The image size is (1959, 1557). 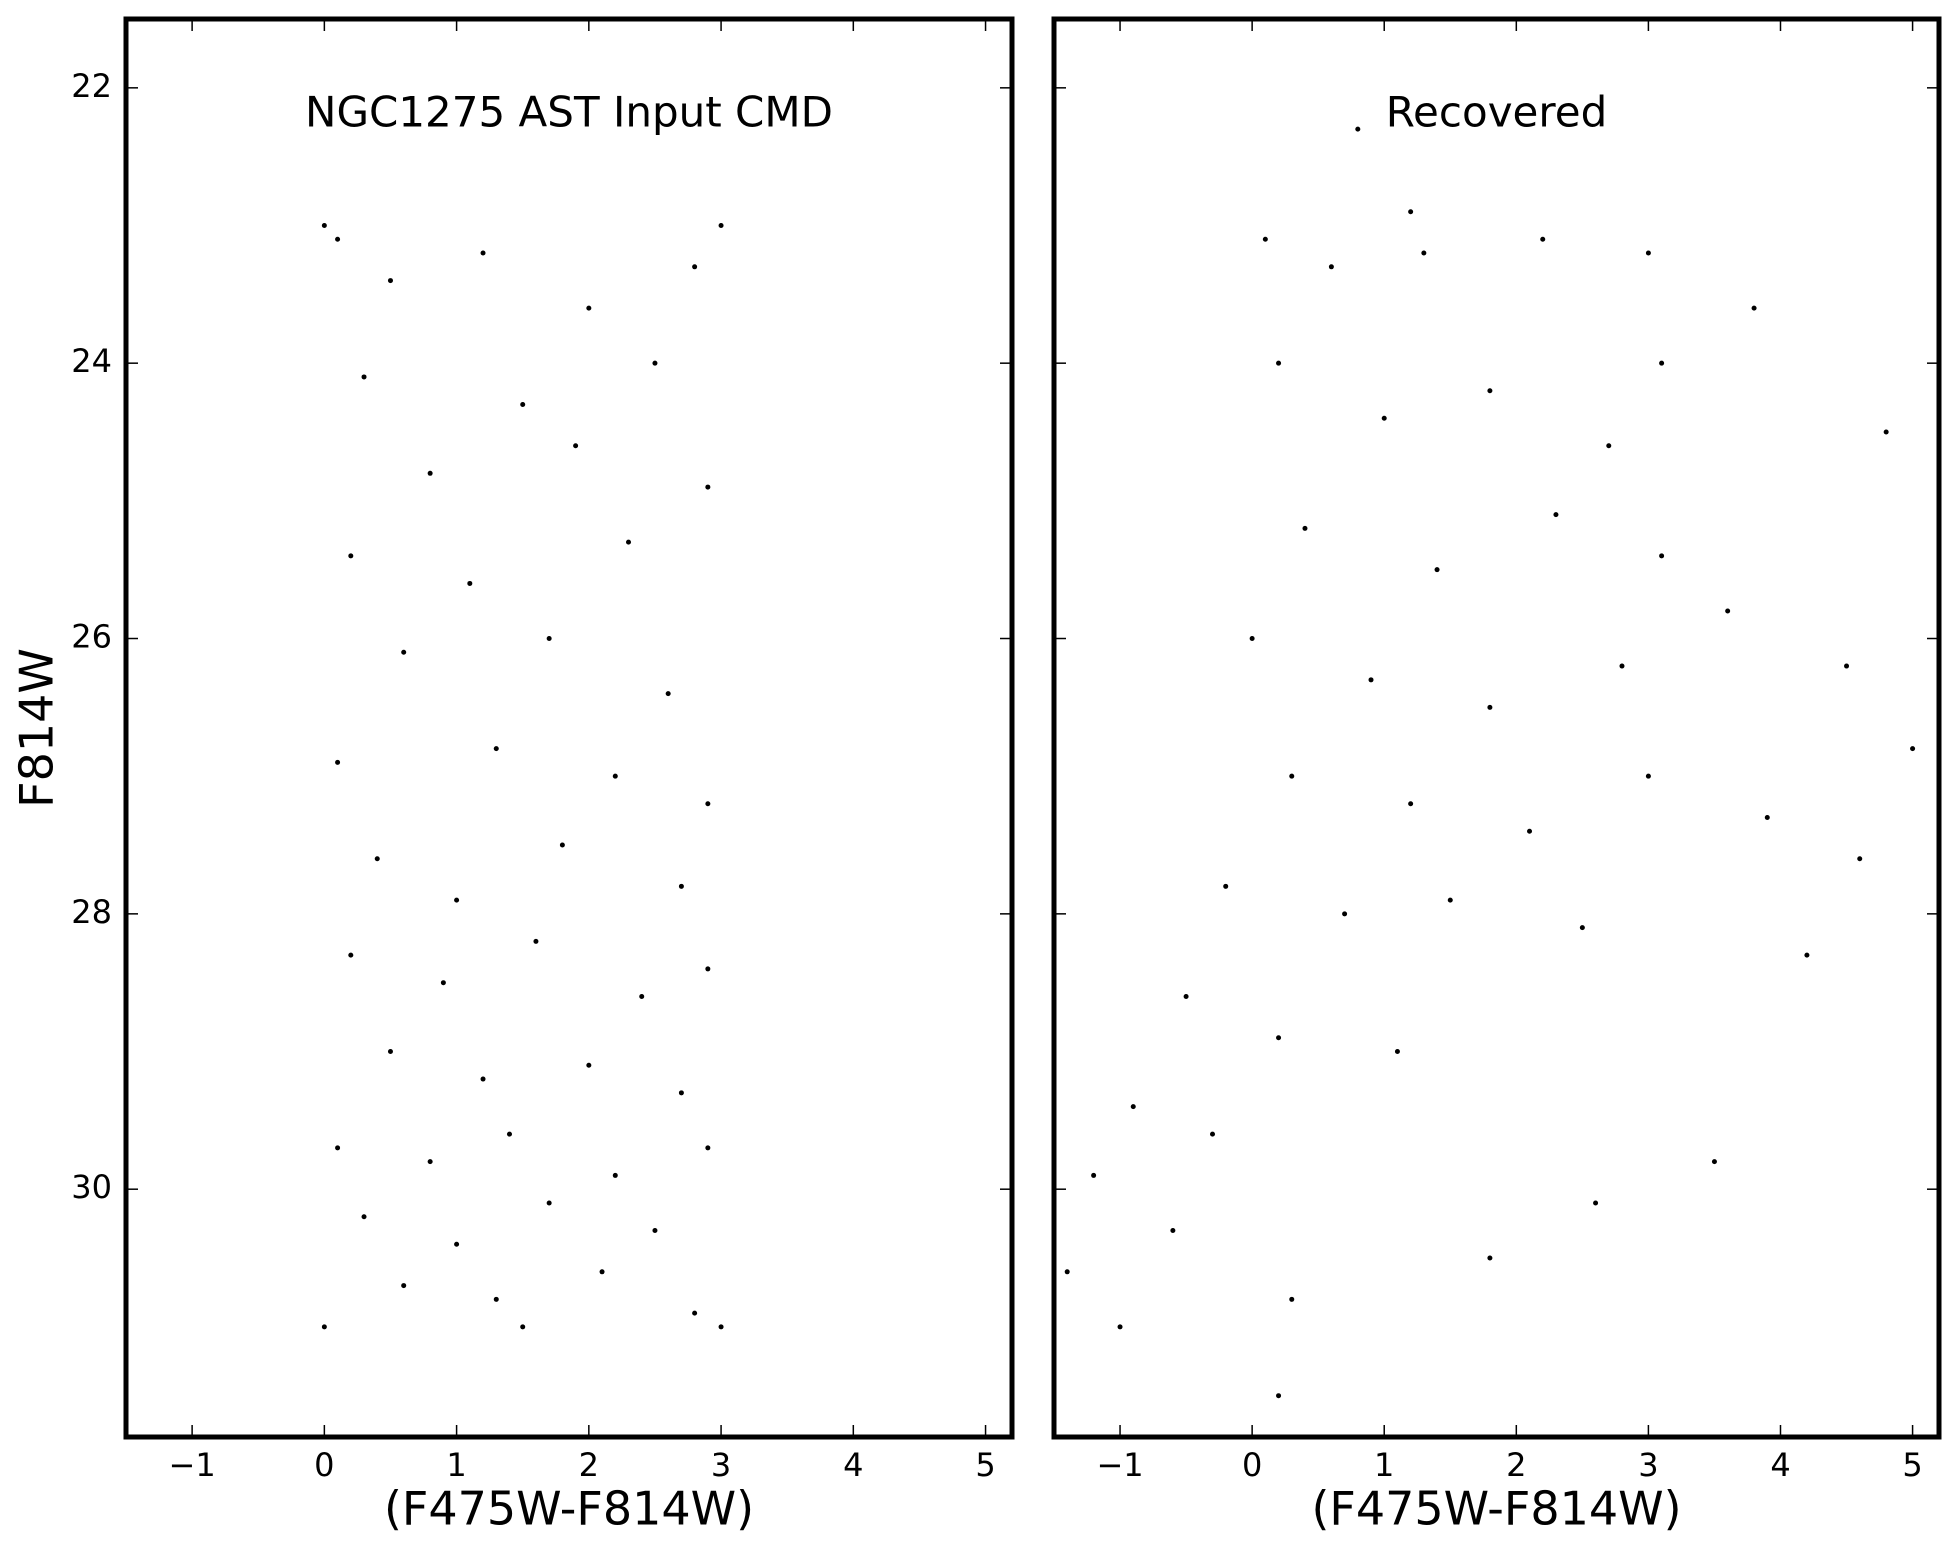 I want to click on y-tick-label: 26, so click(x=91, y=637).